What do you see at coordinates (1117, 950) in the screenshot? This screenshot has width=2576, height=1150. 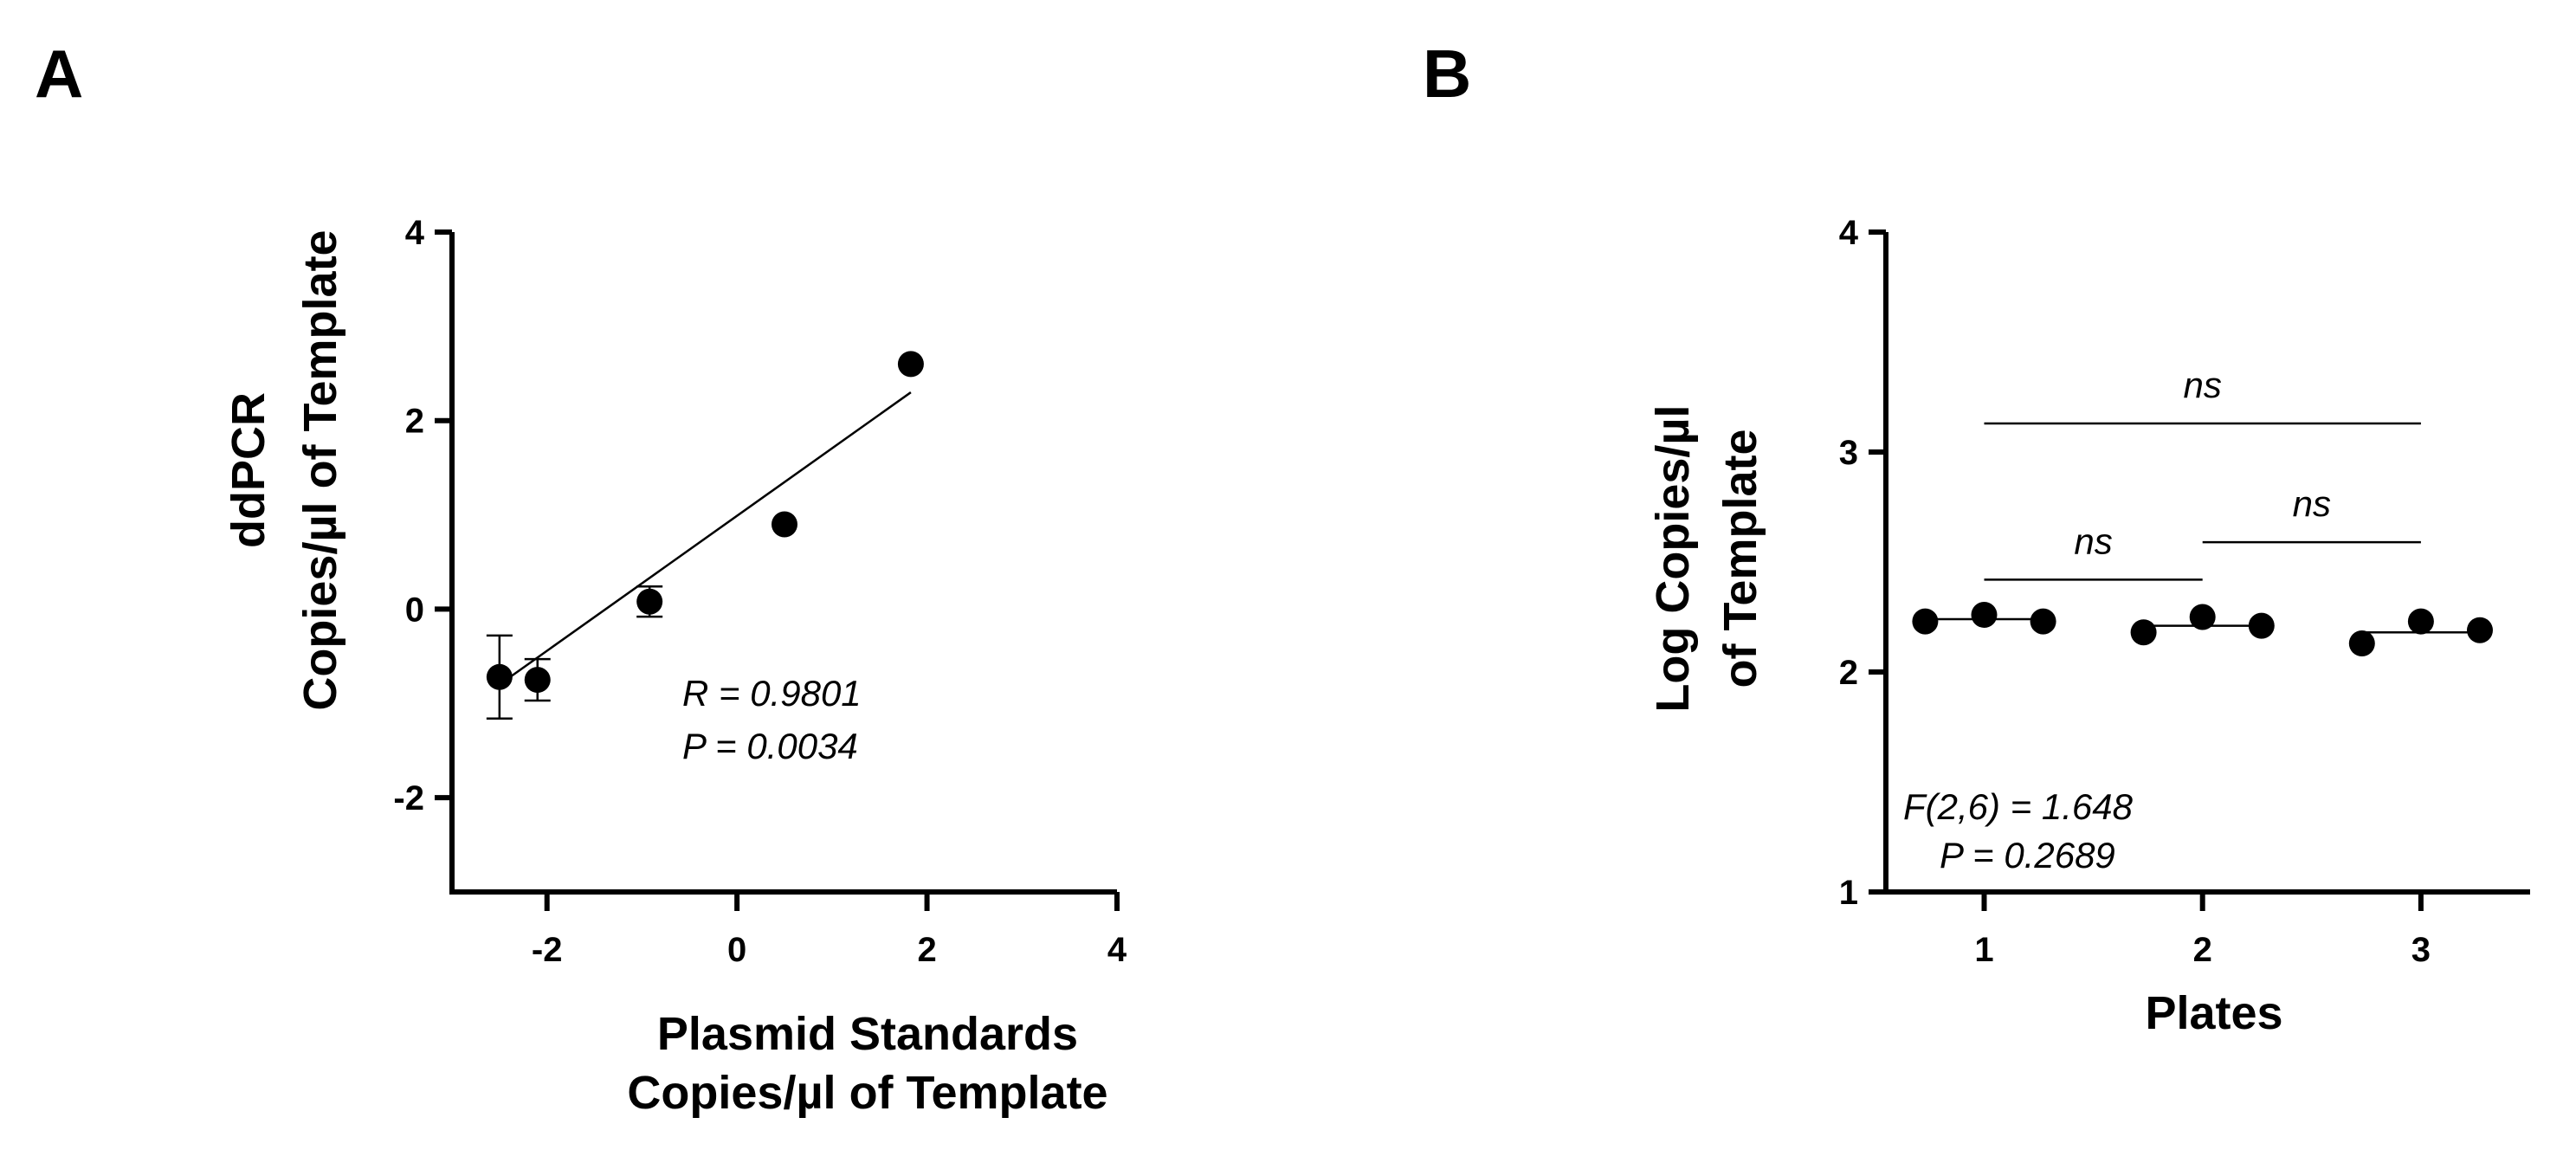 I see `panel-a-x-tick-label: 4` at bounding box center [1117, 950].